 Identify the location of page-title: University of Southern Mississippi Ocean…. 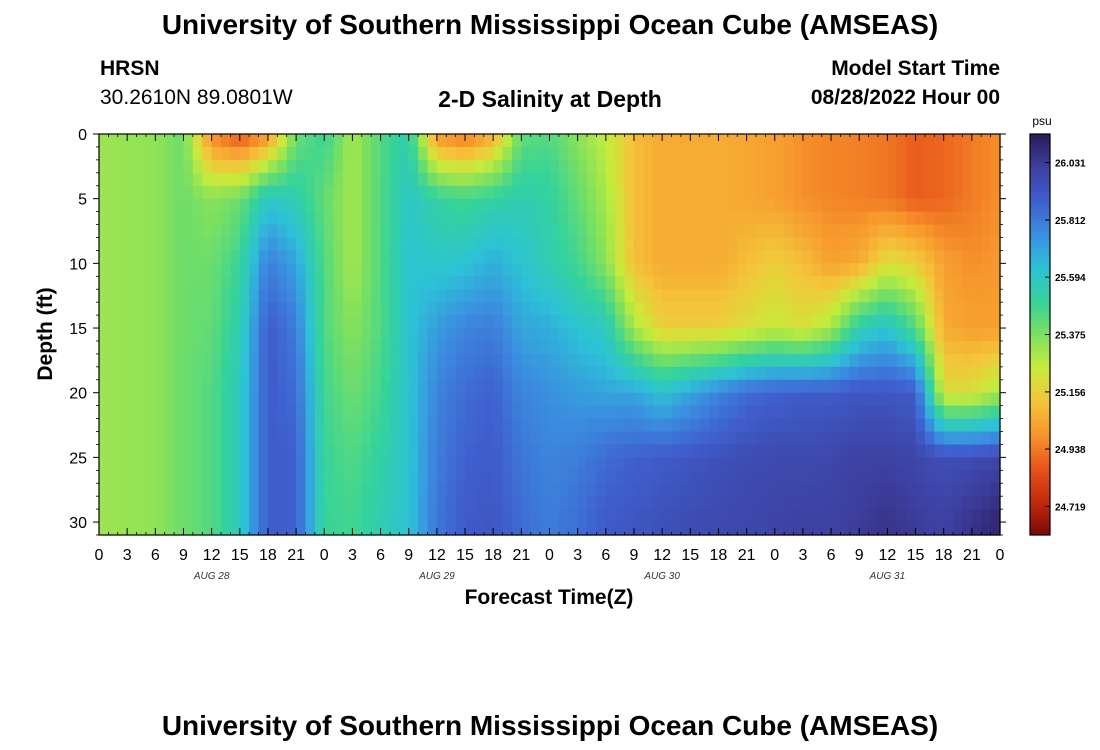
(550, 24).